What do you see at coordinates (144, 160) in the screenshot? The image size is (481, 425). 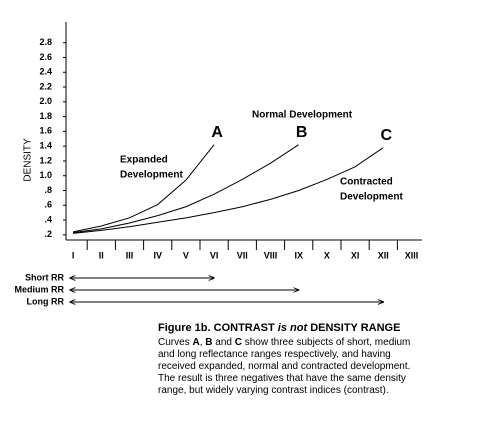 I see `annotation: Expanded` at bounding box center [144, 160].